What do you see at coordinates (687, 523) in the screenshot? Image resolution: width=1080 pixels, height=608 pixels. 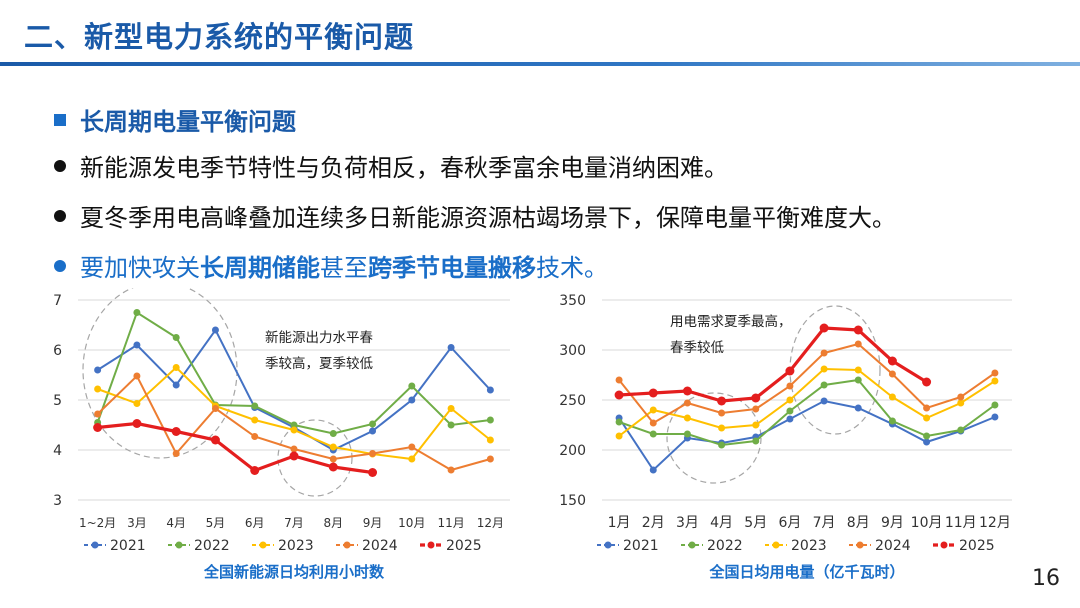 I see `x-tick-label: 3月` at bounding box center [687, 523].